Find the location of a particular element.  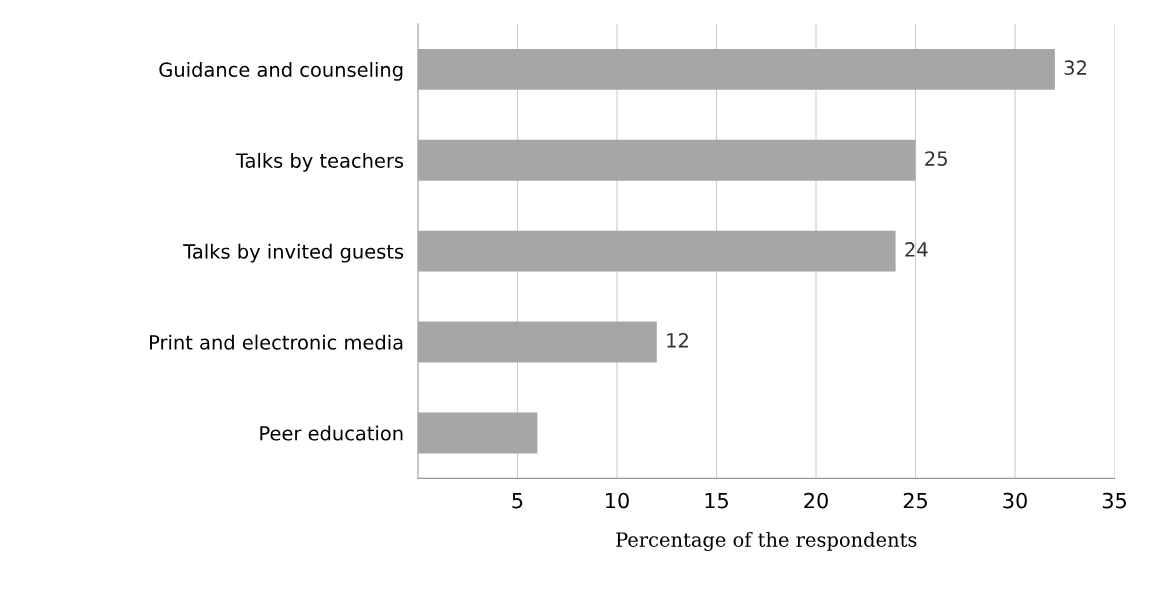

y-tick-label: Talks by teachers is located at coordinates (319, 162).